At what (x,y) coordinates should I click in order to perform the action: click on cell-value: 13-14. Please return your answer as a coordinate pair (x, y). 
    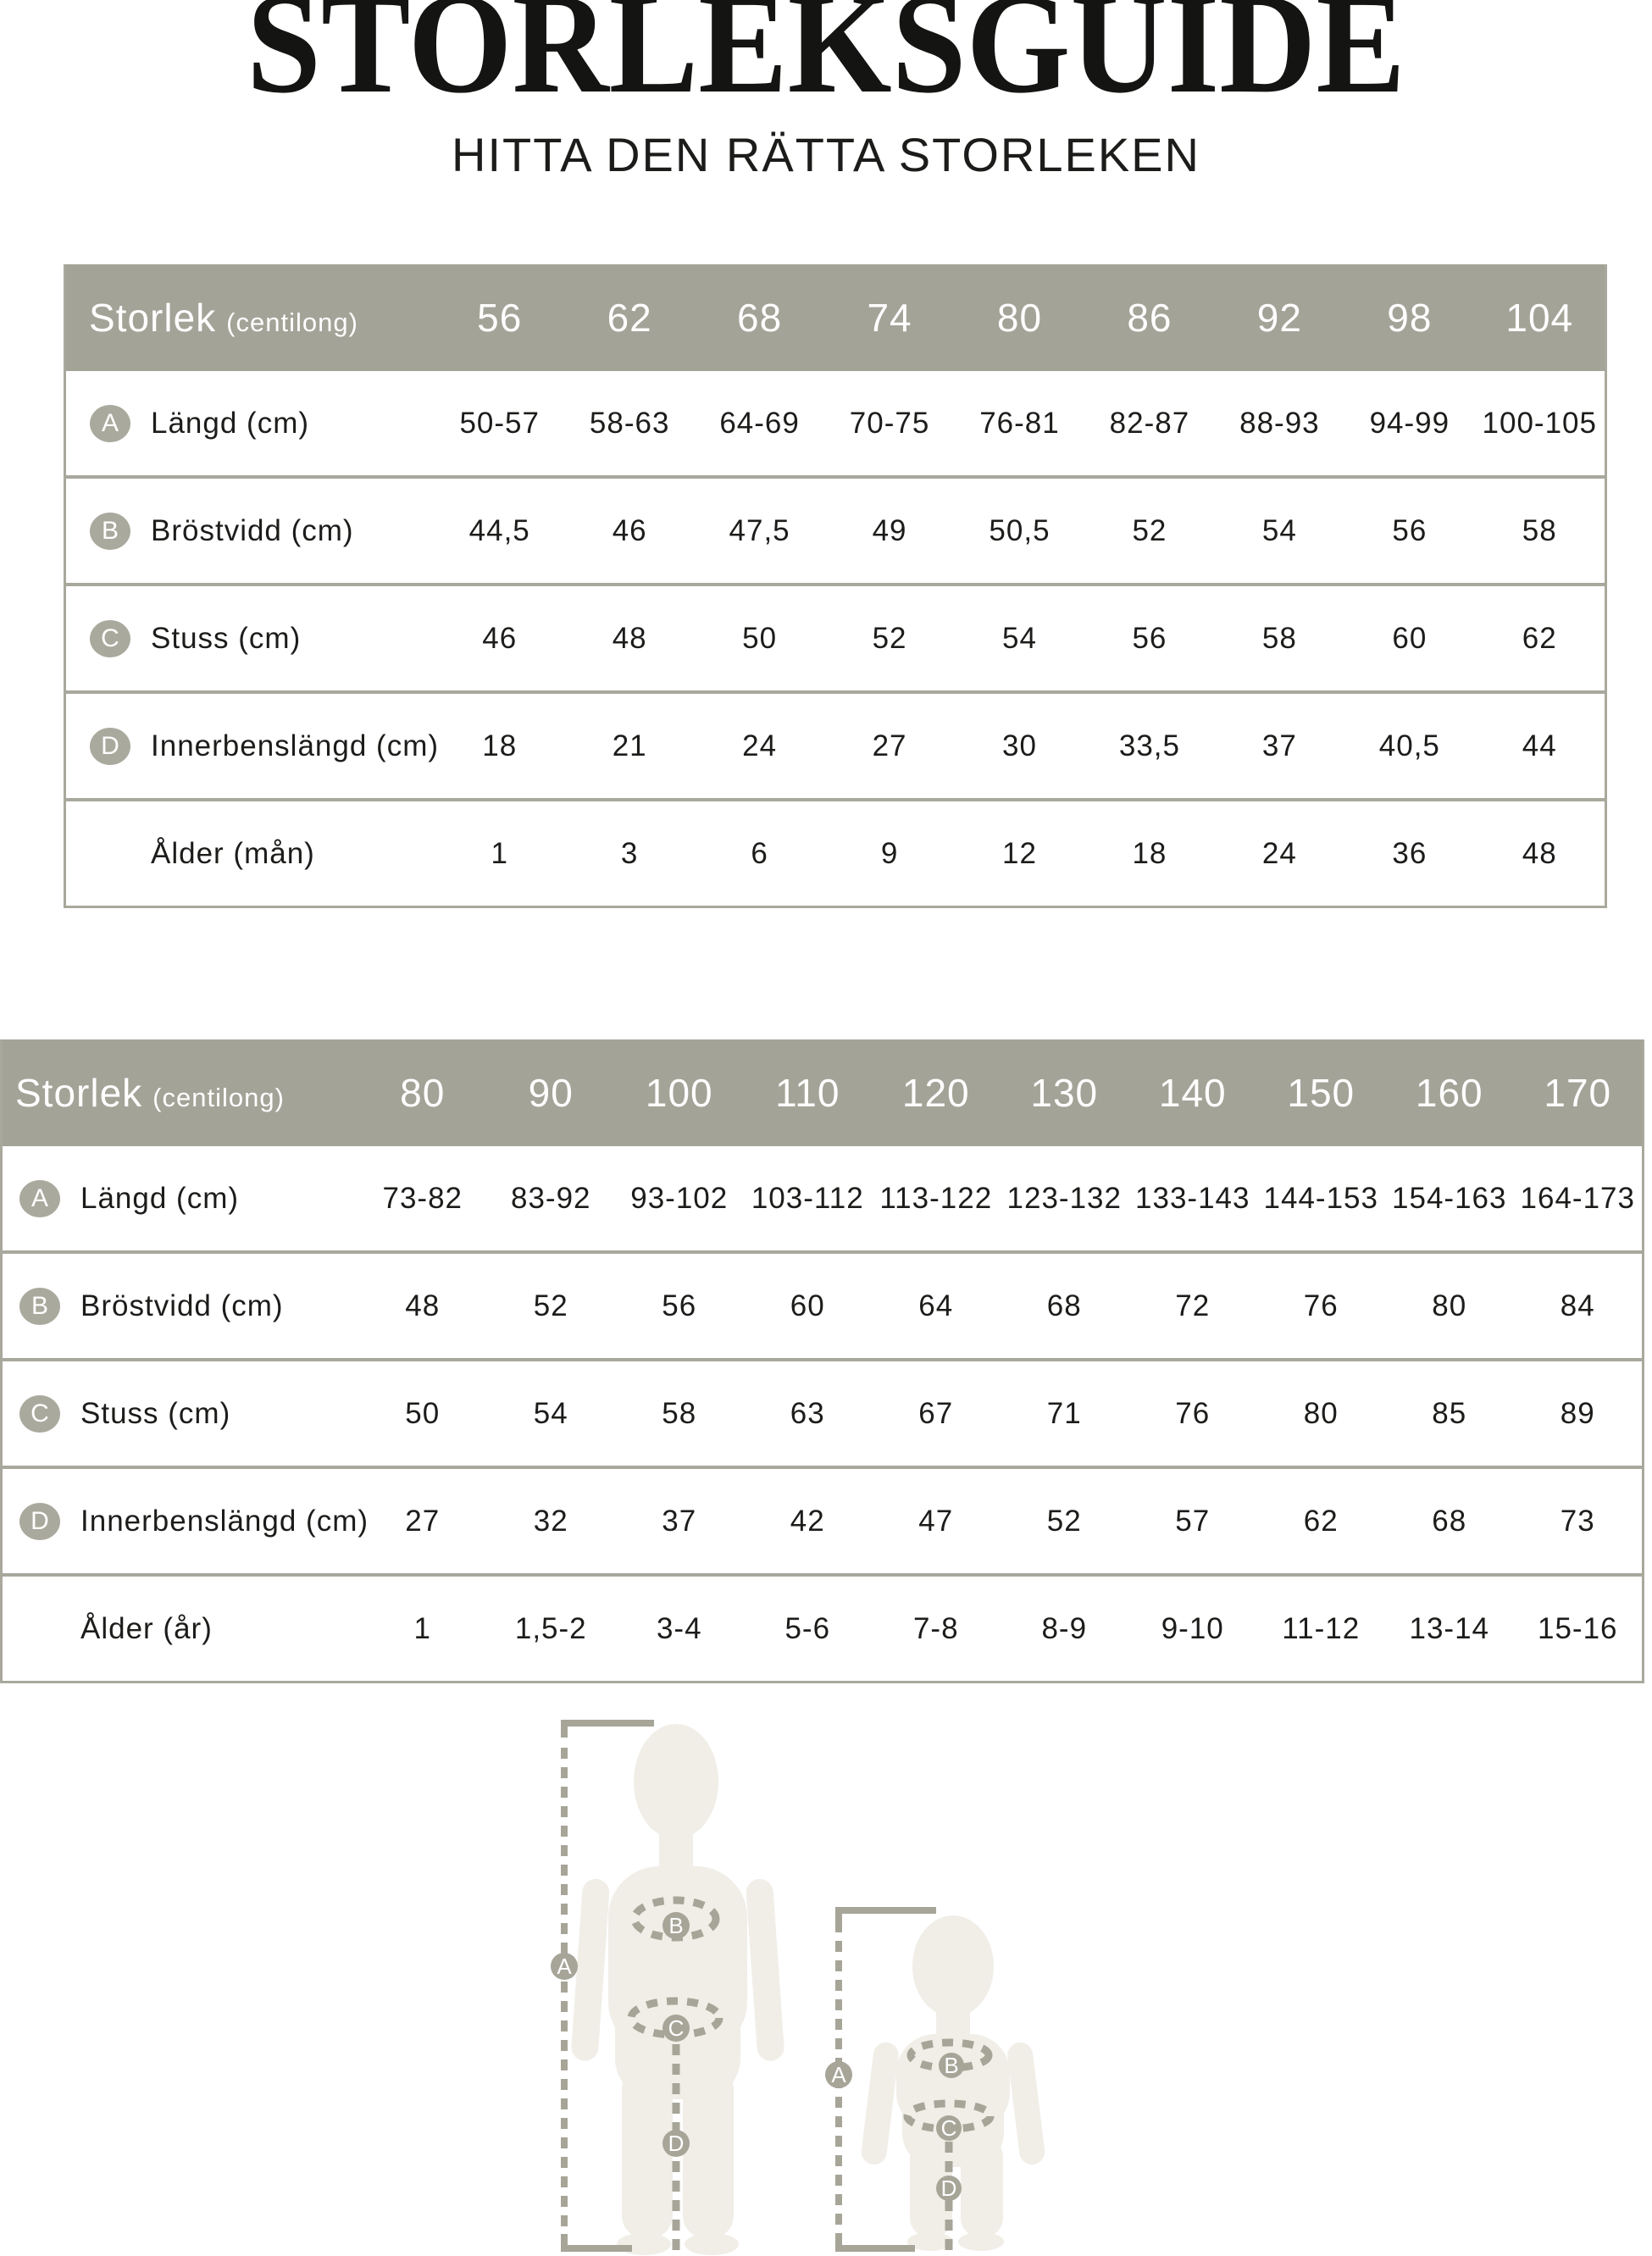
    Looking at the image, I should click on (1450, 1628).